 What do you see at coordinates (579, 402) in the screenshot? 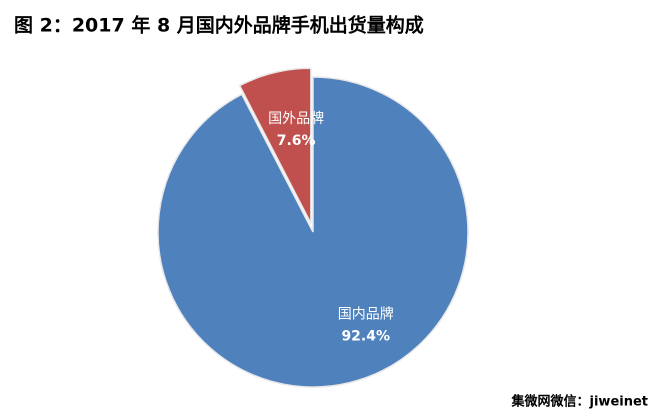
I see `source-note: 集微网微信：jiweinet` at bounding box center [579, 402].